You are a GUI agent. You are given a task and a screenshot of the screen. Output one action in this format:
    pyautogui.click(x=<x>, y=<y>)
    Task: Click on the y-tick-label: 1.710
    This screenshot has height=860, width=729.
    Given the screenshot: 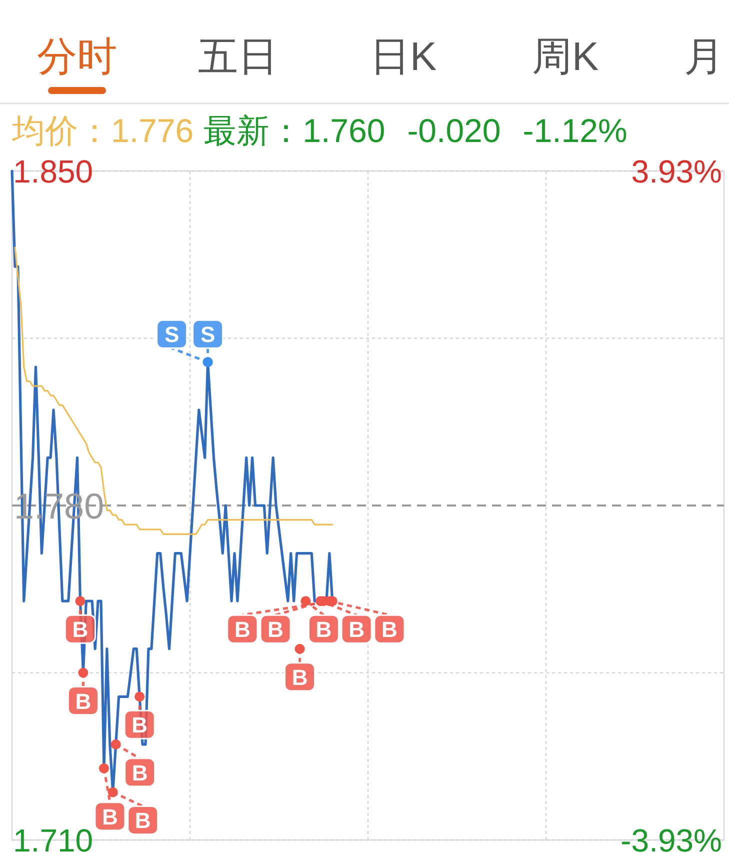 What is the action you would take?
    pyautogui.click(x=53, y=840)
    